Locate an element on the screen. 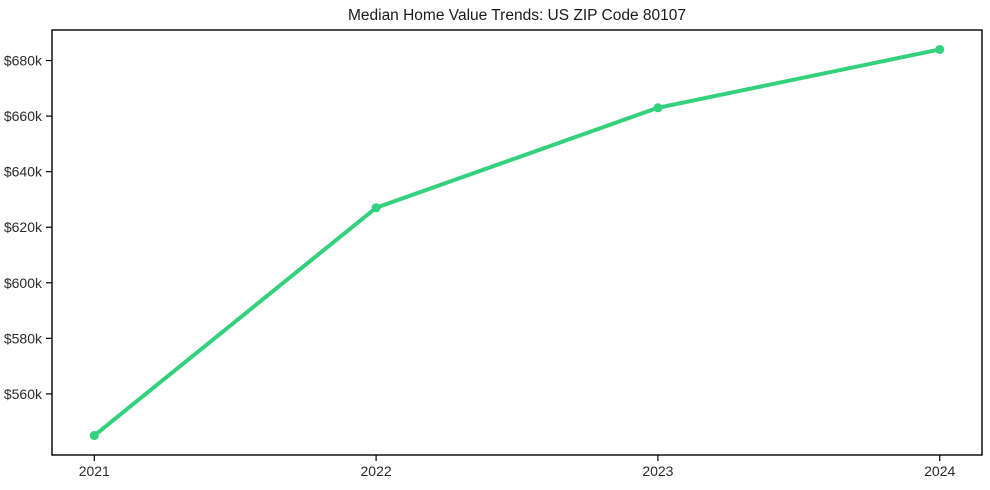  y-tick-label: $620k is located at coordinates (23, 227).